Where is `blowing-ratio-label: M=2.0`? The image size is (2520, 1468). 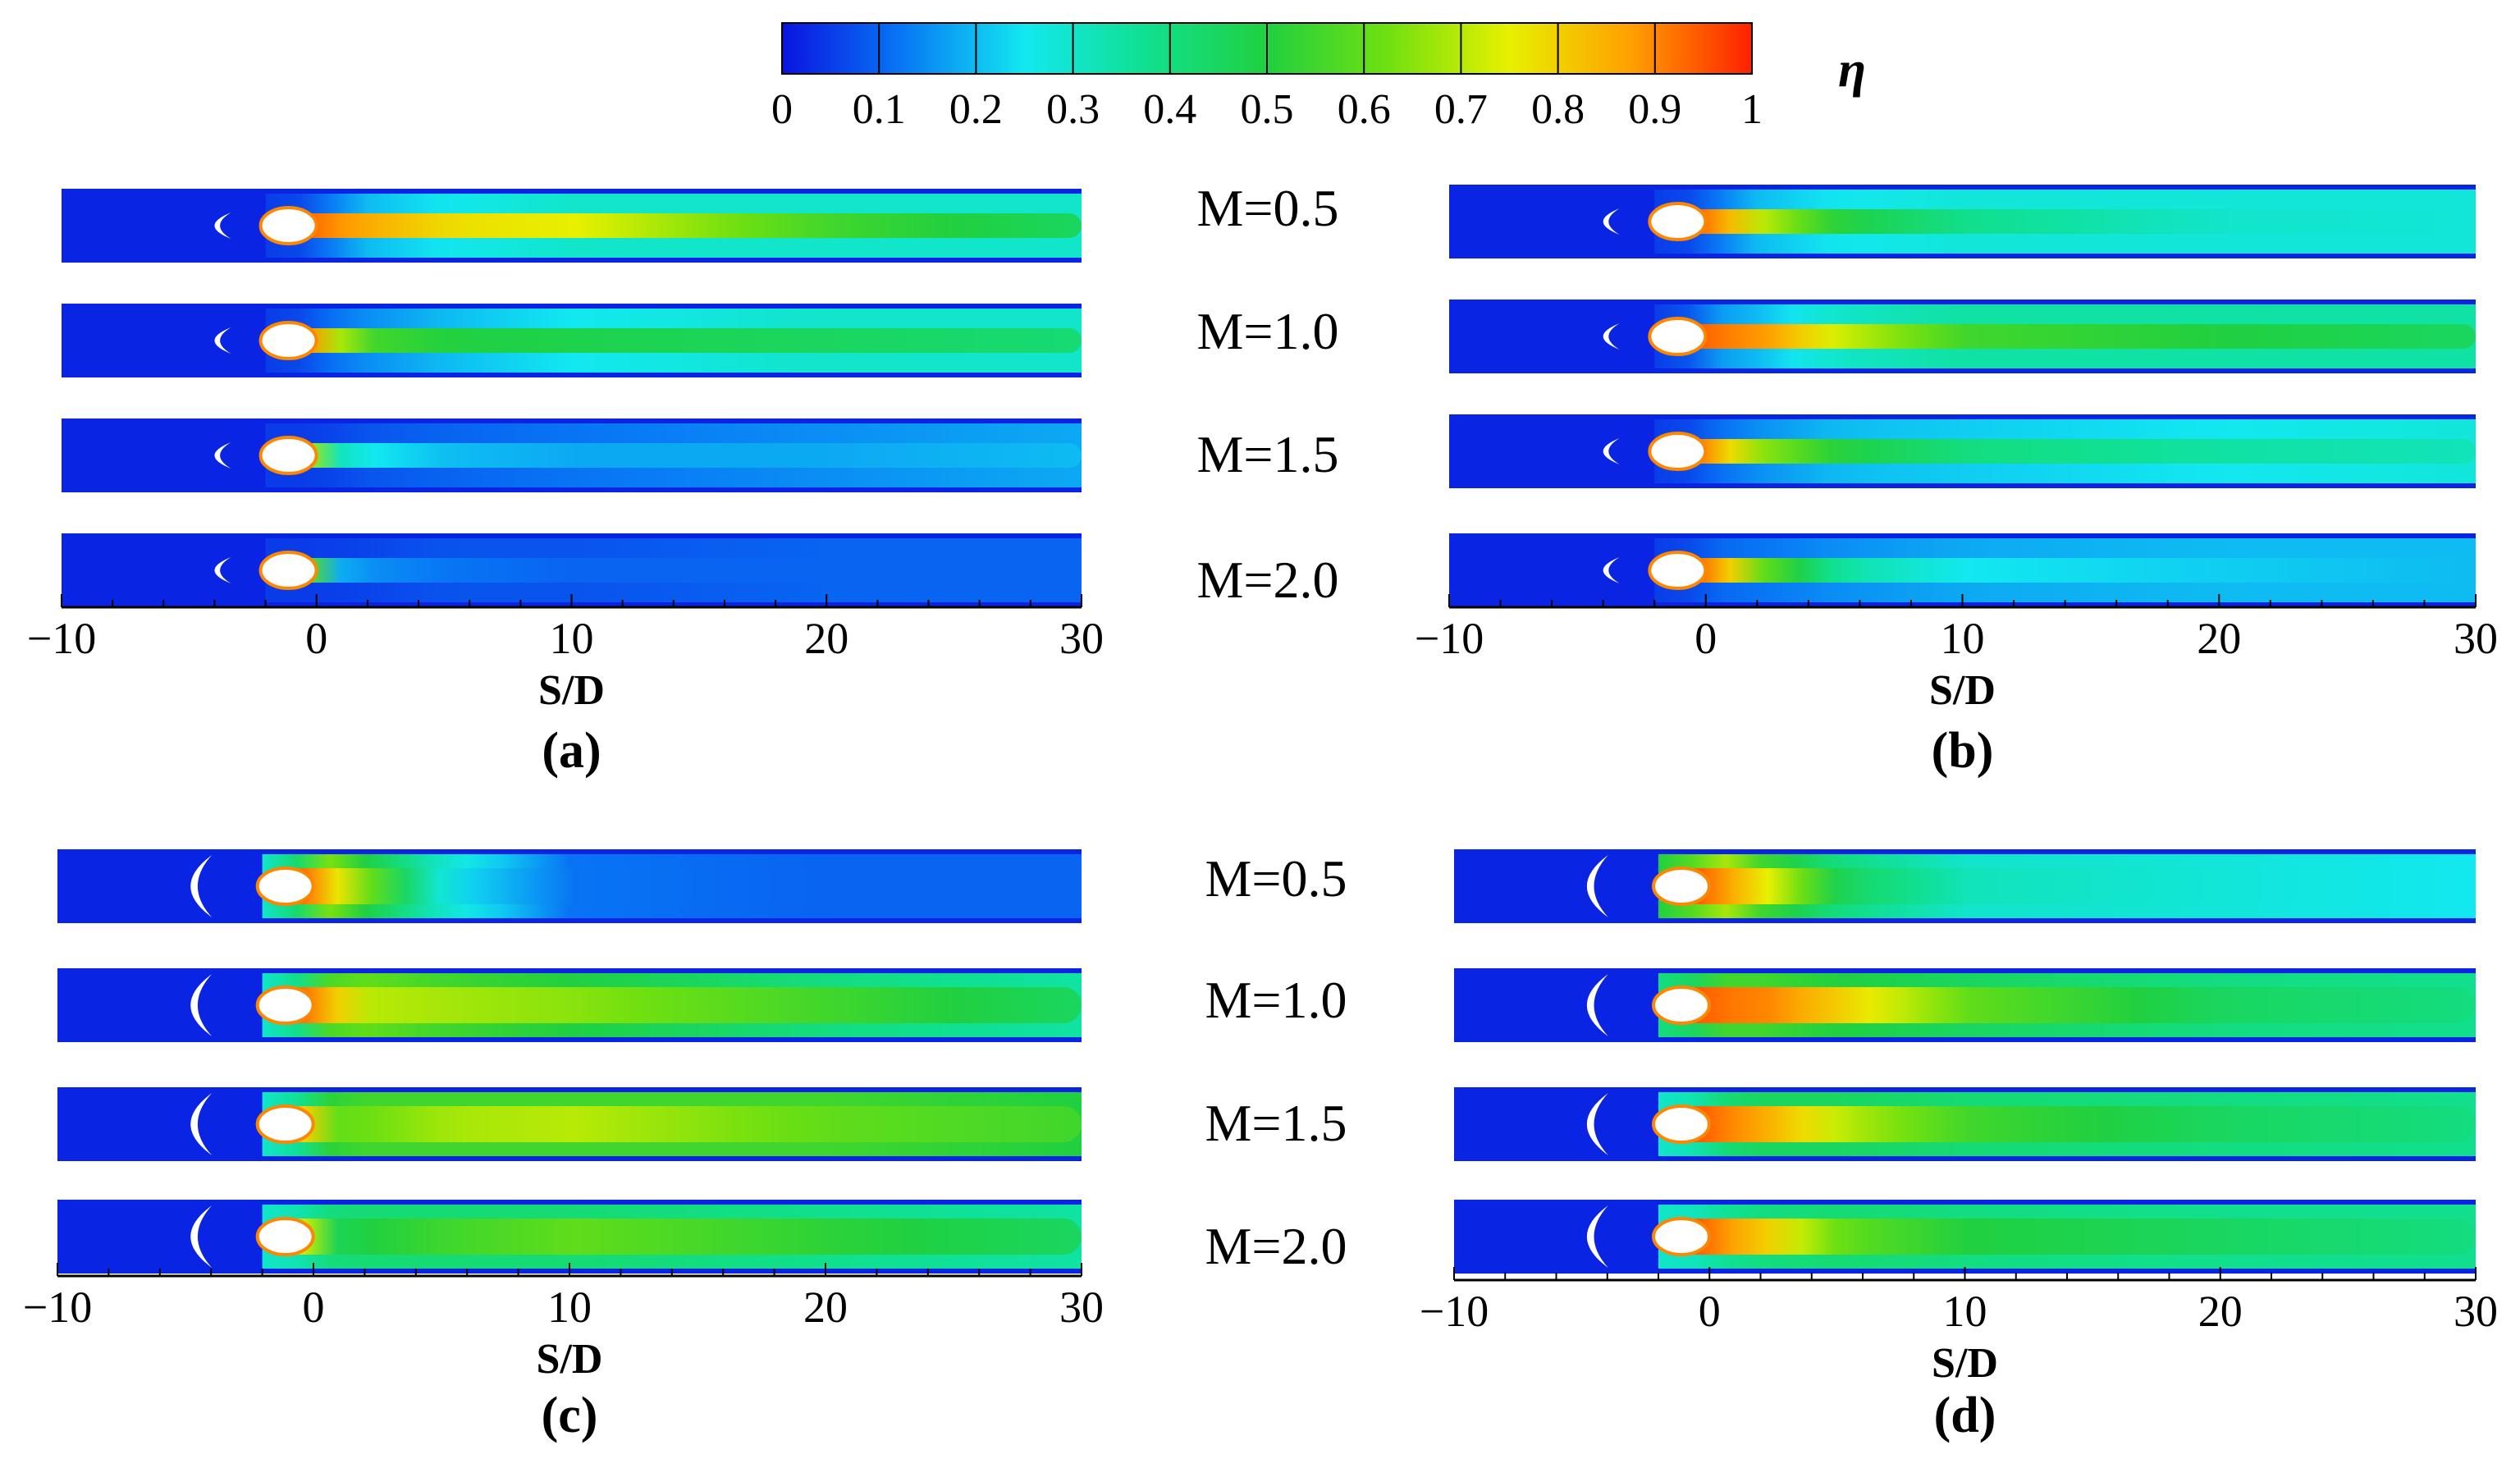 blowing-ratio-label: M=2.0 is located at coordinates (1276, 1246).